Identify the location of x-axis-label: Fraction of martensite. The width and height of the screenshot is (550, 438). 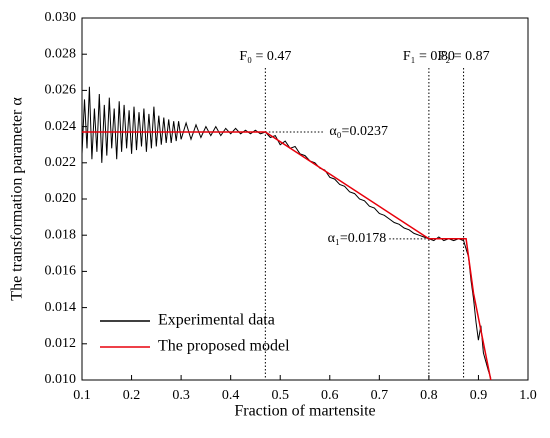
(304, 411).